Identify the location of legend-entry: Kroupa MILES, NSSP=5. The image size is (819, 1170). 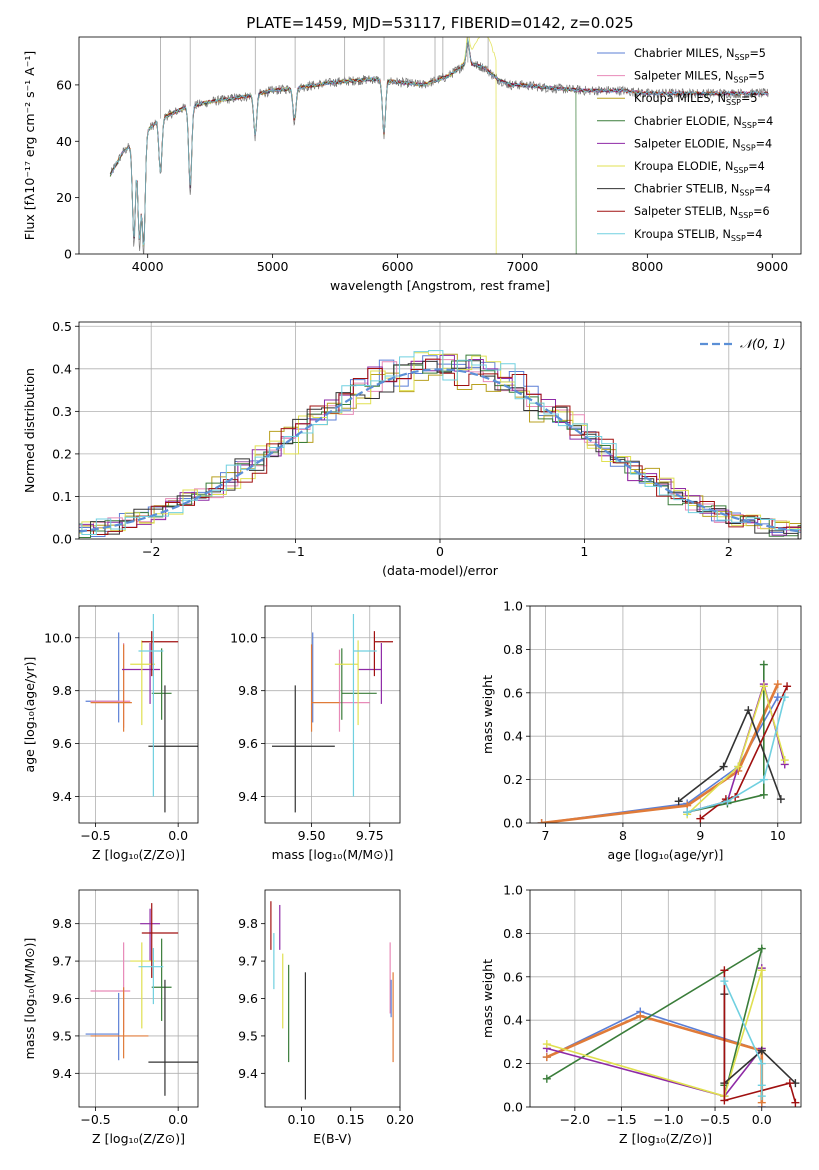
(695, 99).